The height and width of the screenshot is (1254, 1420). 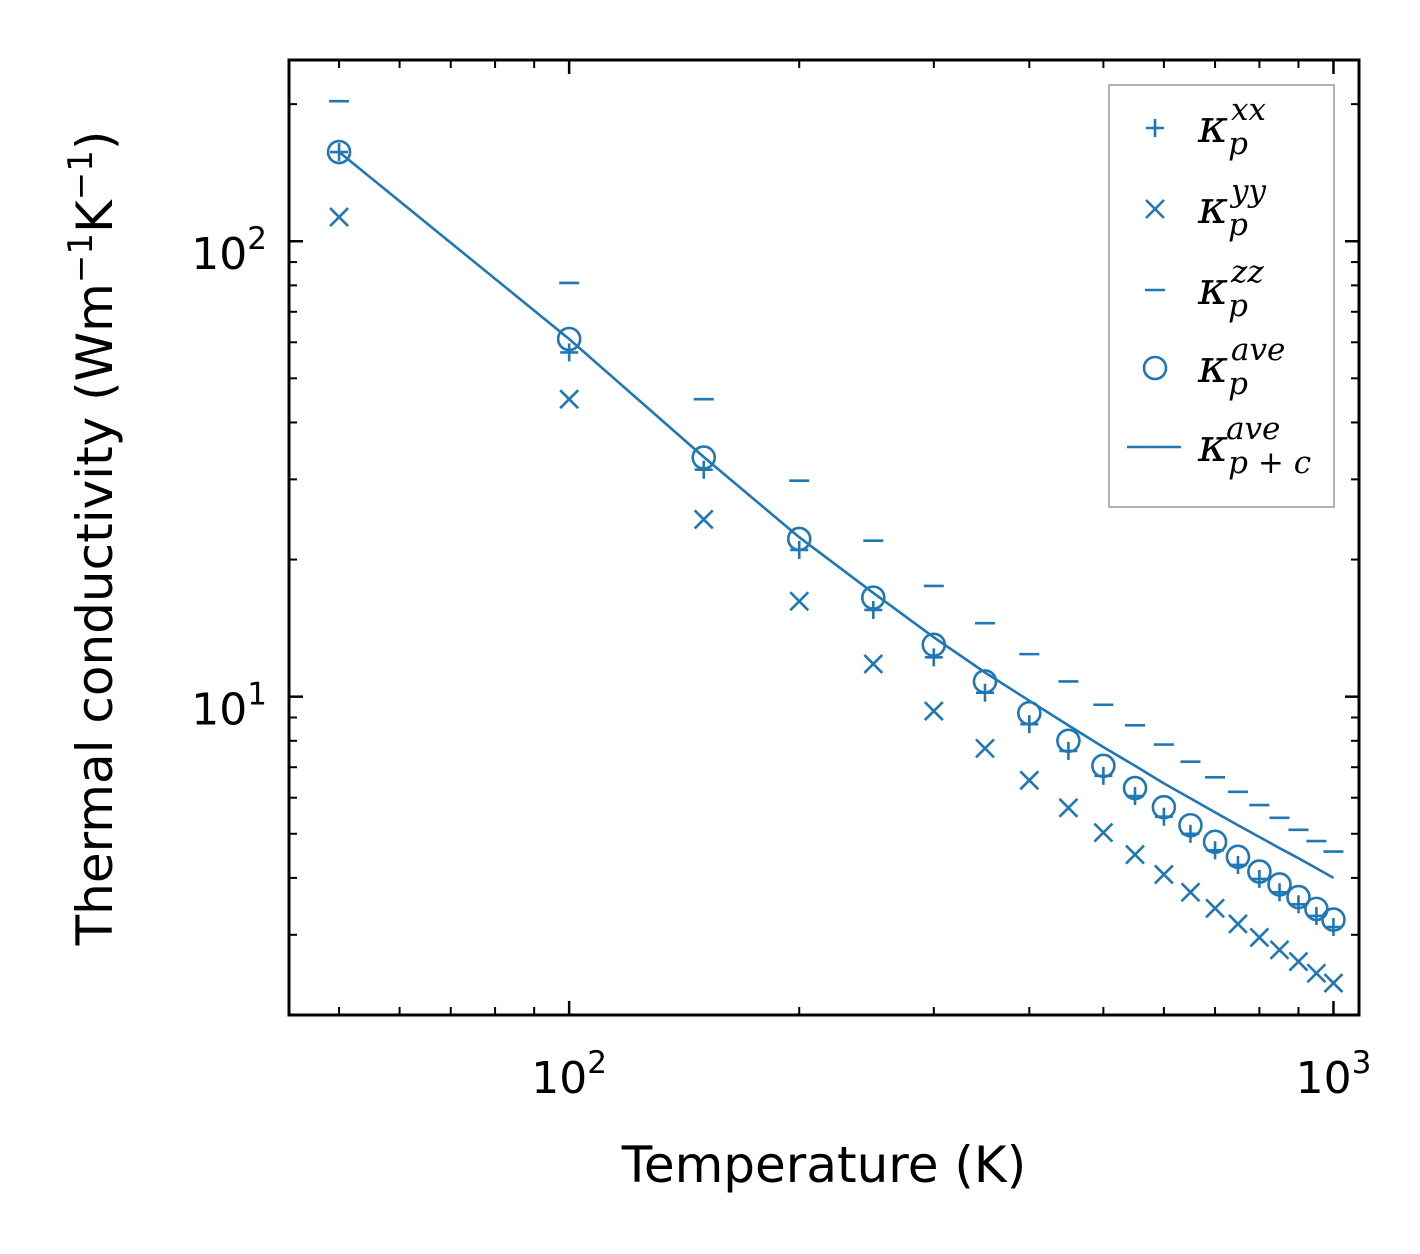 I want to click on series-kappa-p-yy-point-200-b, so click(x=799, y=601).